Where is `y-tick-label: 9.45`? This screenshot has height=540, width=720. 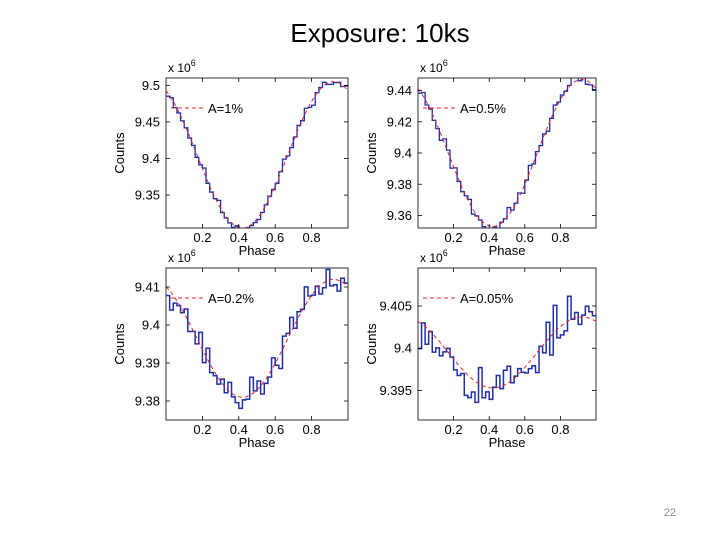 y-tick-label: 9.45 is located at coordinates (147, 121).